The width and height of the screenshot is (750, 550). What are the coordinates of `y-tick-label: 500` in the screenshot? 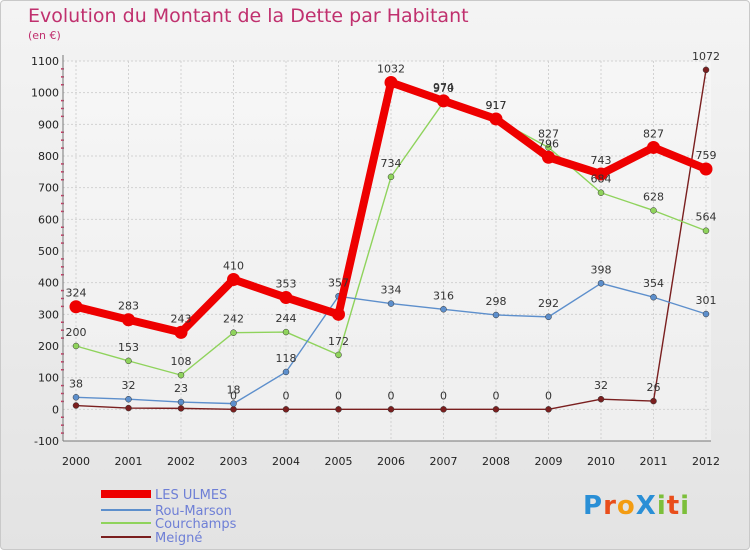 It's located at (48, 251).